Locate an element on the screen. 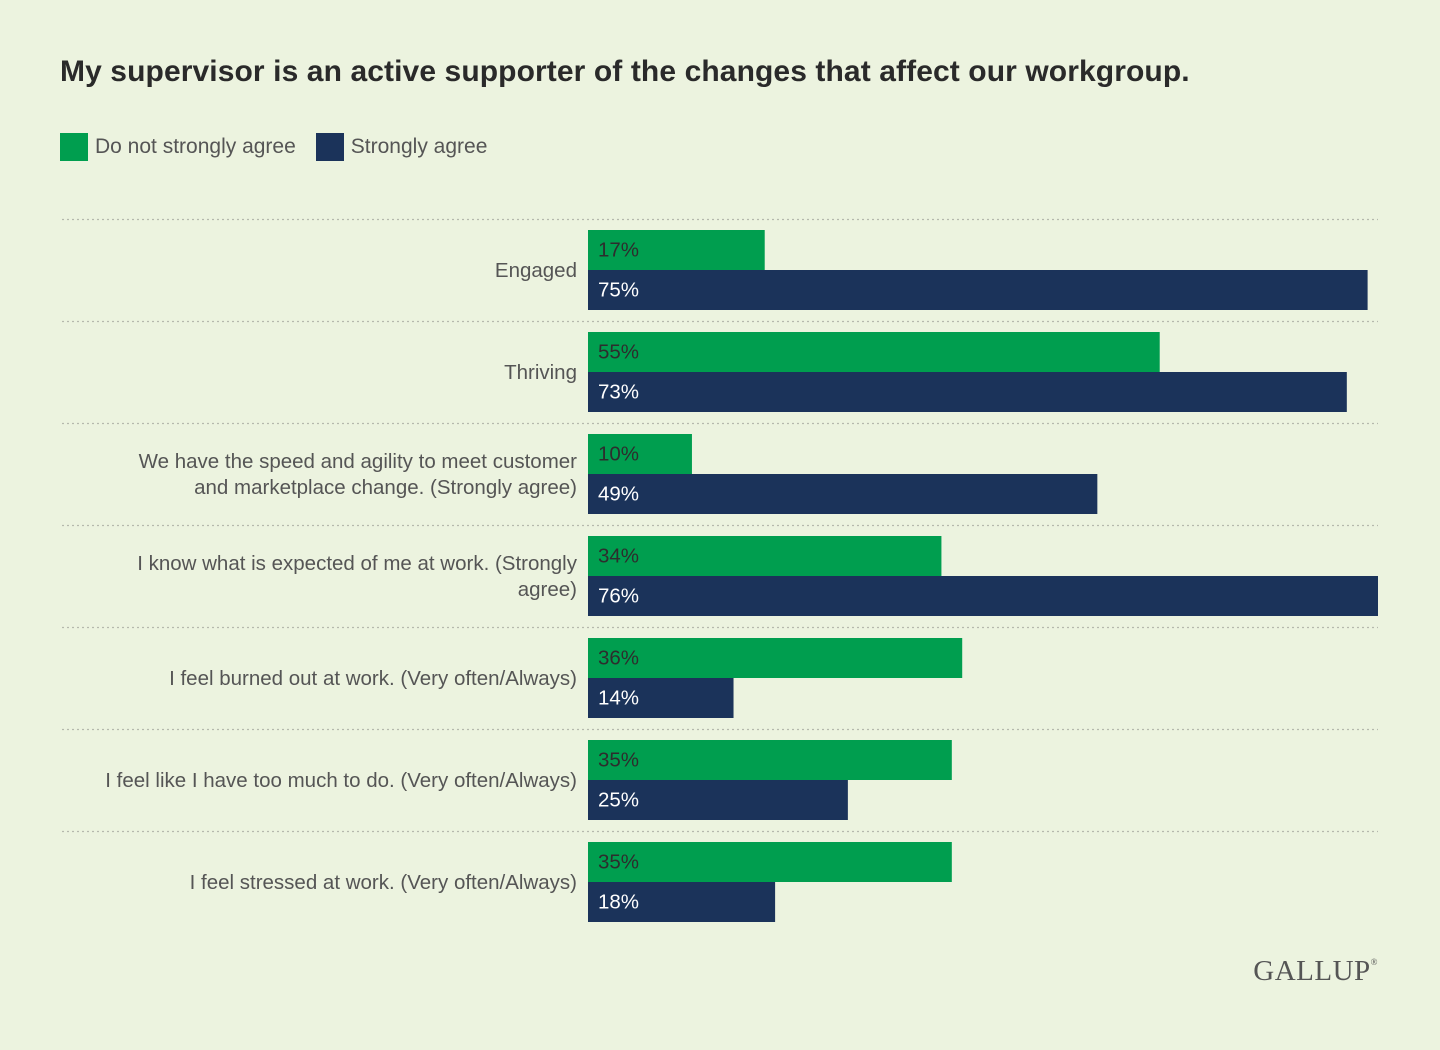 This screenshot has height=1050, width=1440. registered-mark: ® is located at coordinates (1374, 962).